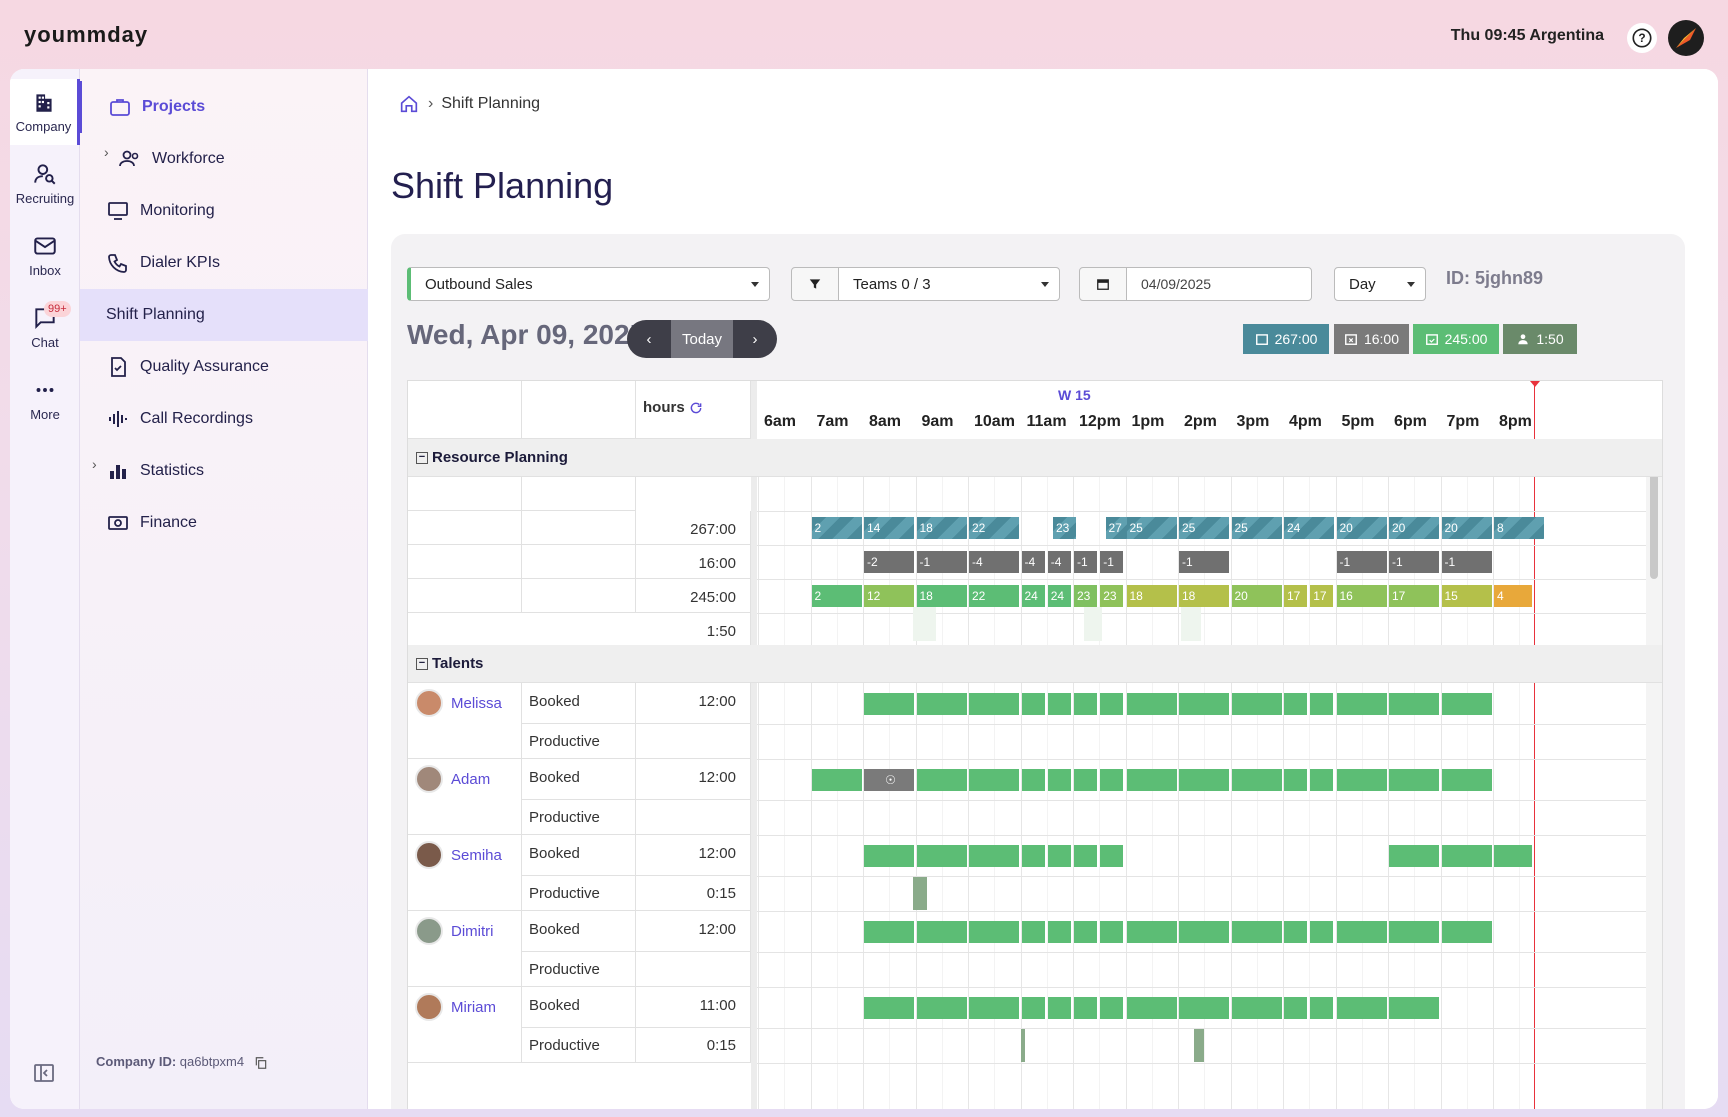 Image resolution: width=1728 pixels, height=1117 pixels. I want to click on shift-bar: ☉, so click(889, 780).